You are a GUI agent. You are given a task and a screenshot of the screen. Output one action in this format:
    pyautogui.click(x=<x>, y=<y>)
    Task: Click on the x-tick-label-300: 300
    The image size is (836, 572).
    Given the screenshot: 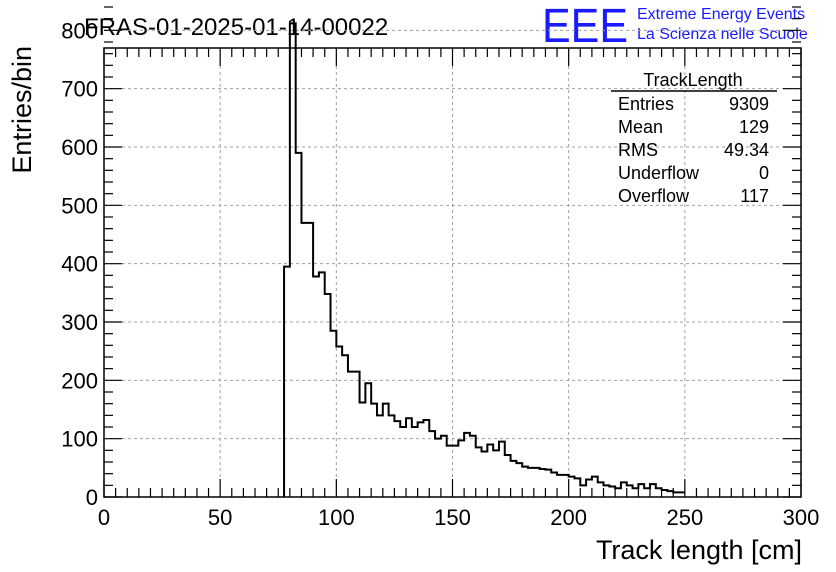 What is the action you would take?
    pyautogui.click(x=801, y=517)
    